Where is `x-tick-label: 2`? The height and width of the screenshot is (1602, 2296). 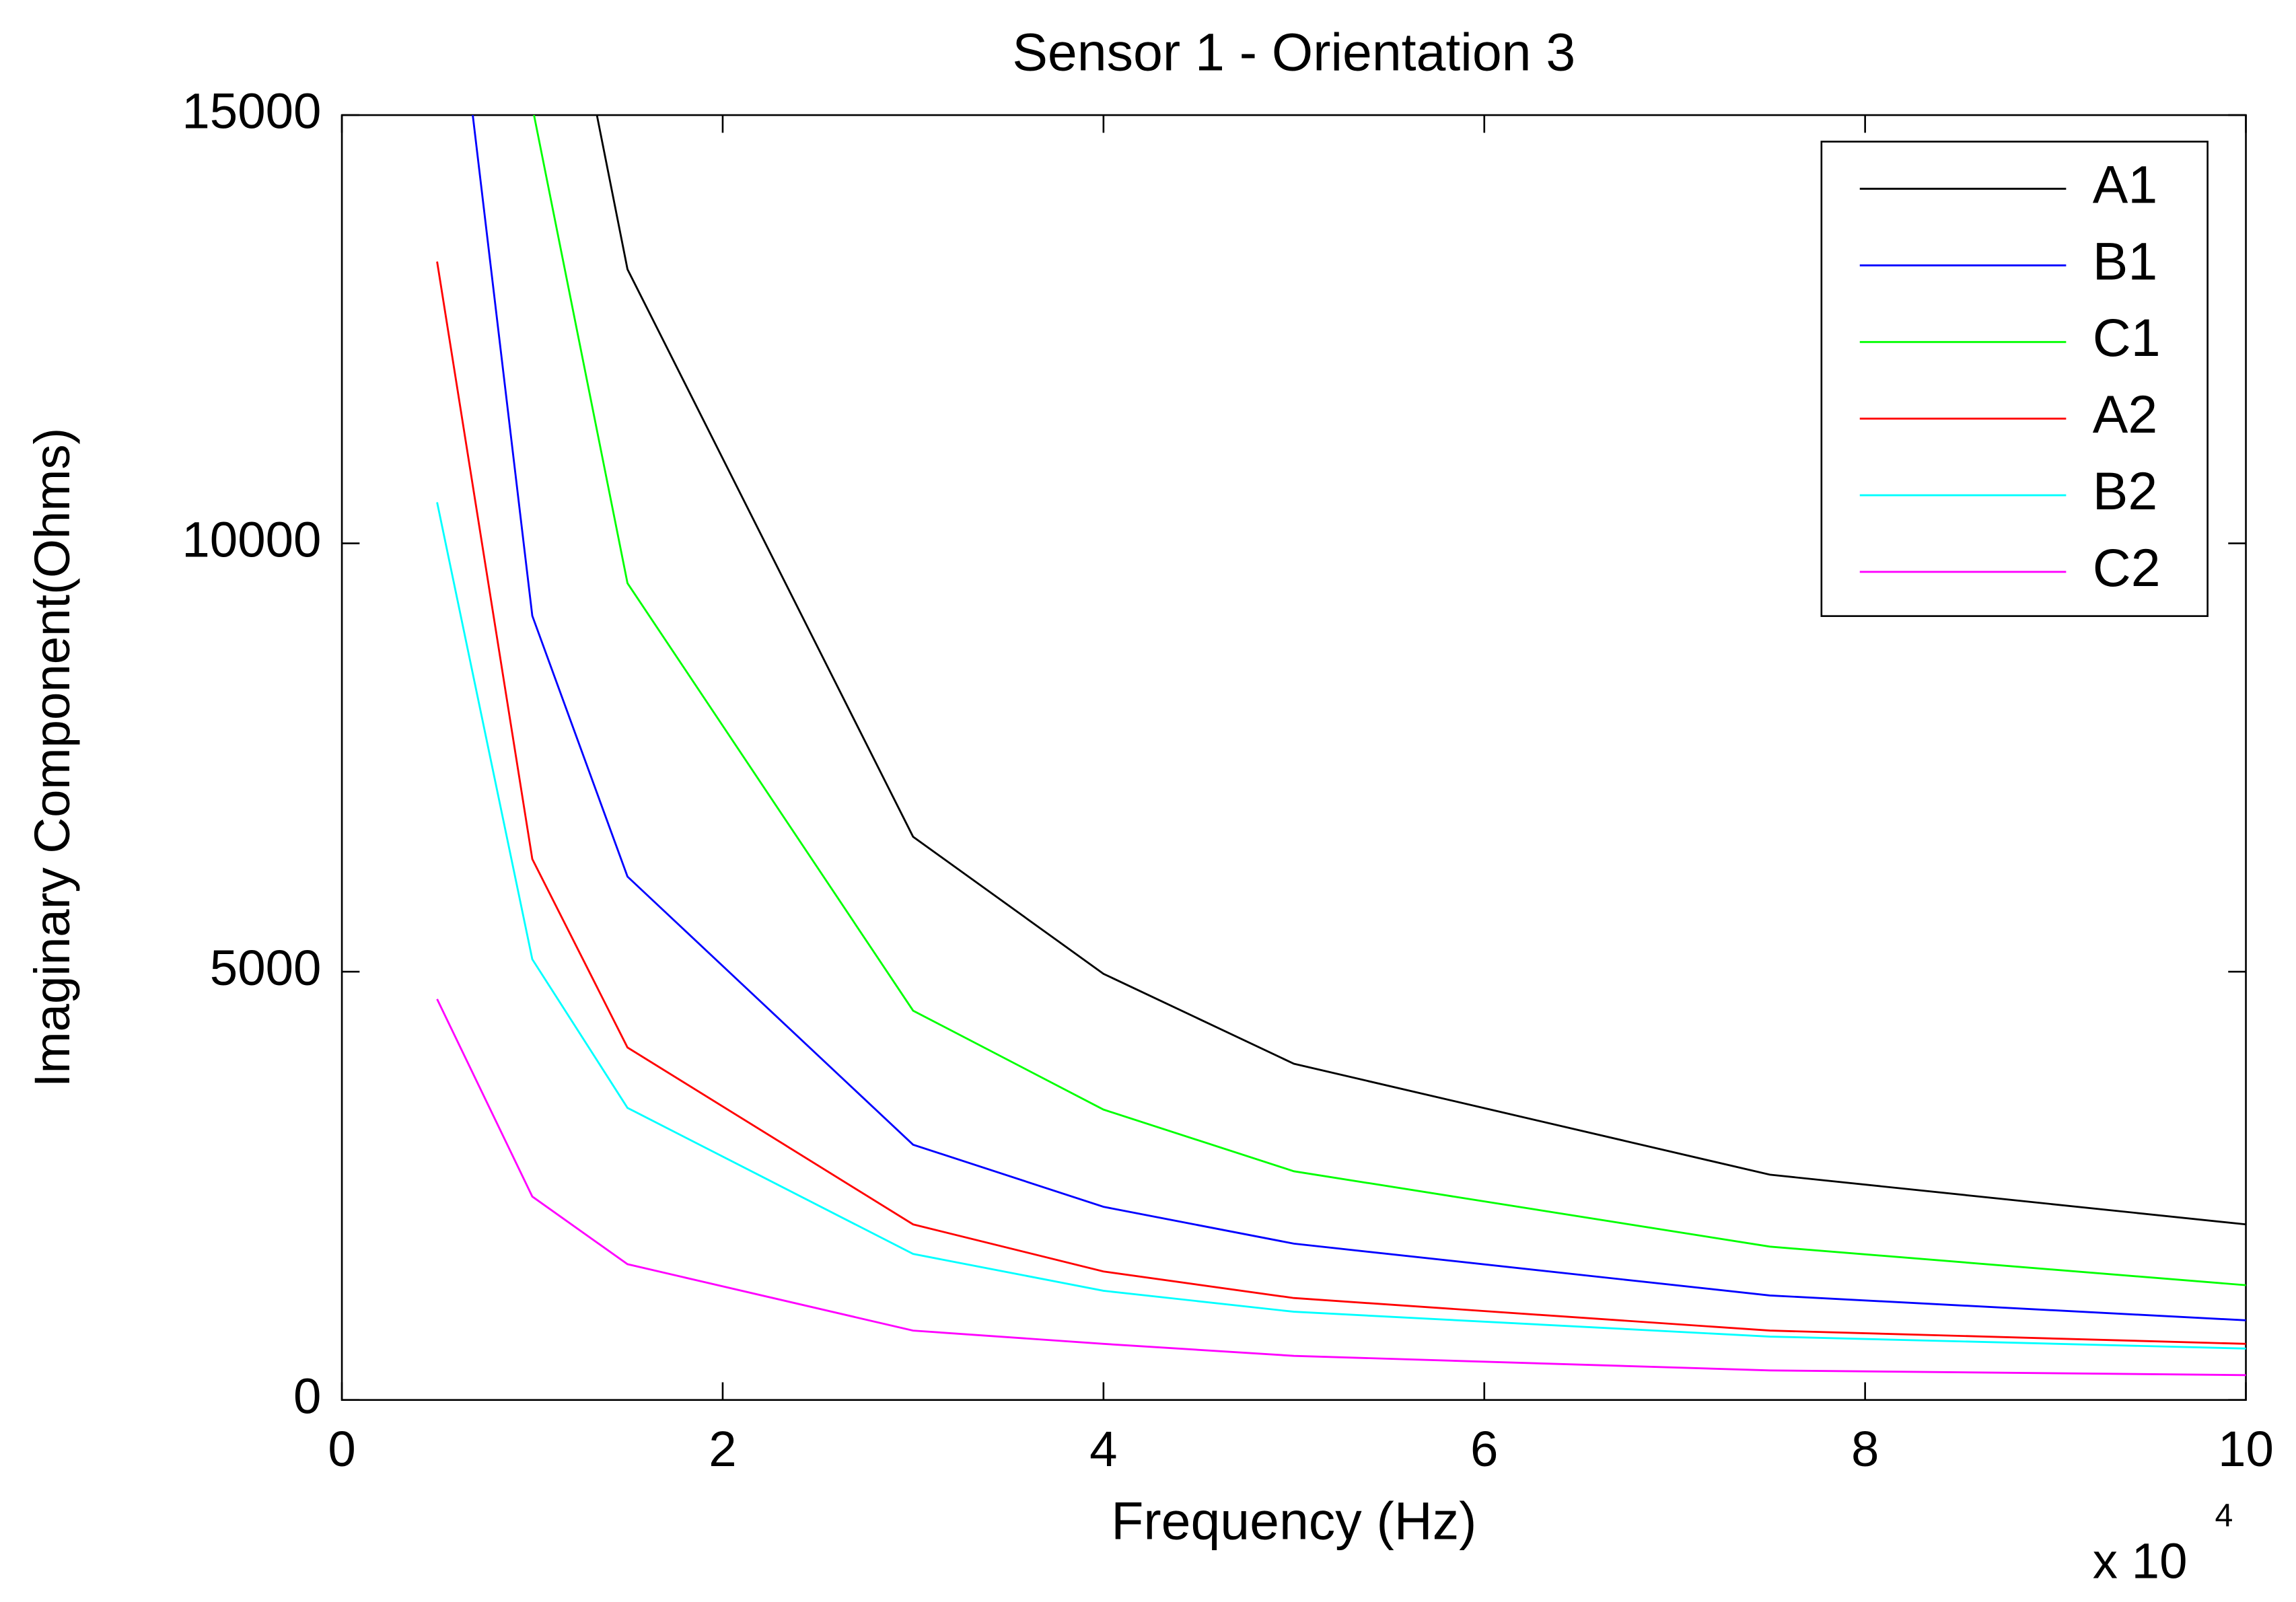
x-tick-label: 2 is located at coordinates (722, 1449).